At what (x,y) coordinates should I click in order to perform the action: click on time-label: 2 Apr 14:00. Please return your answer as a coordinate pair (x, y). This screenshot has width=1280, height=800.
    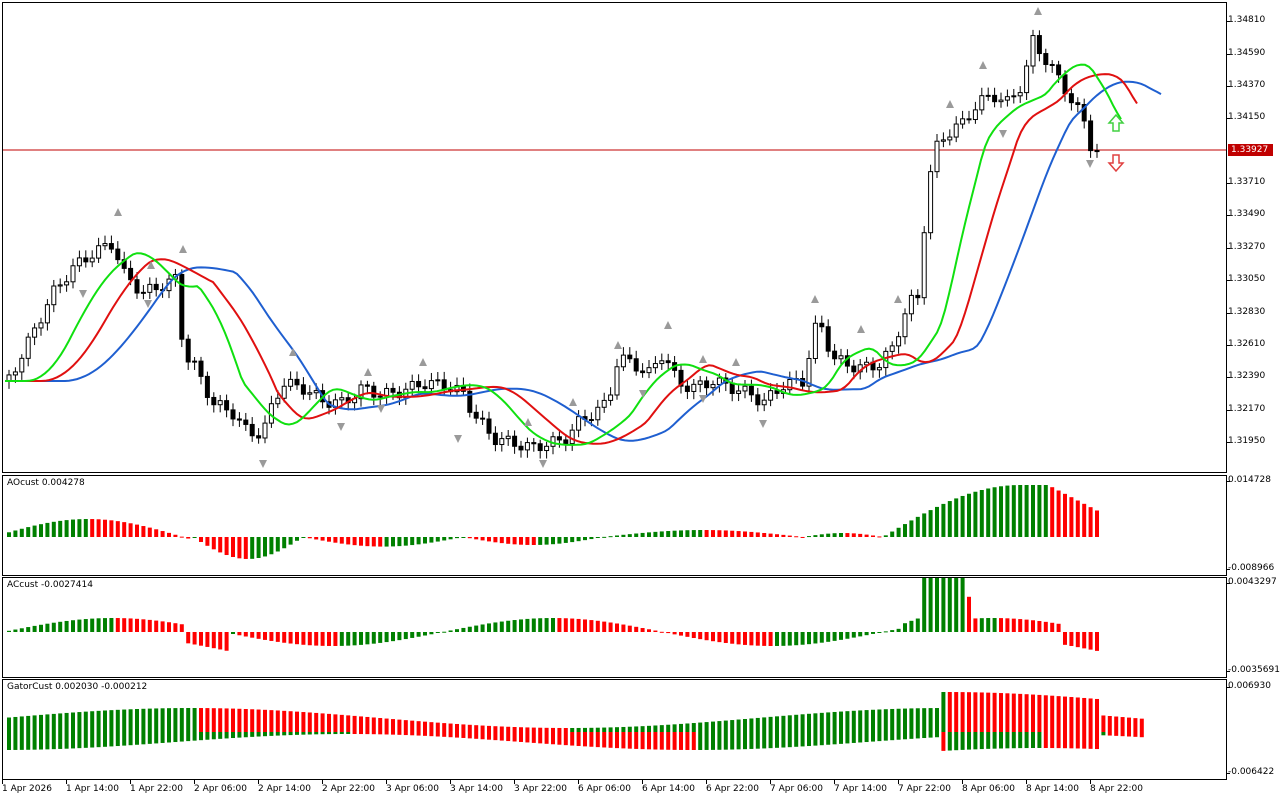
    Looking at the image, I should click on (284, 787).